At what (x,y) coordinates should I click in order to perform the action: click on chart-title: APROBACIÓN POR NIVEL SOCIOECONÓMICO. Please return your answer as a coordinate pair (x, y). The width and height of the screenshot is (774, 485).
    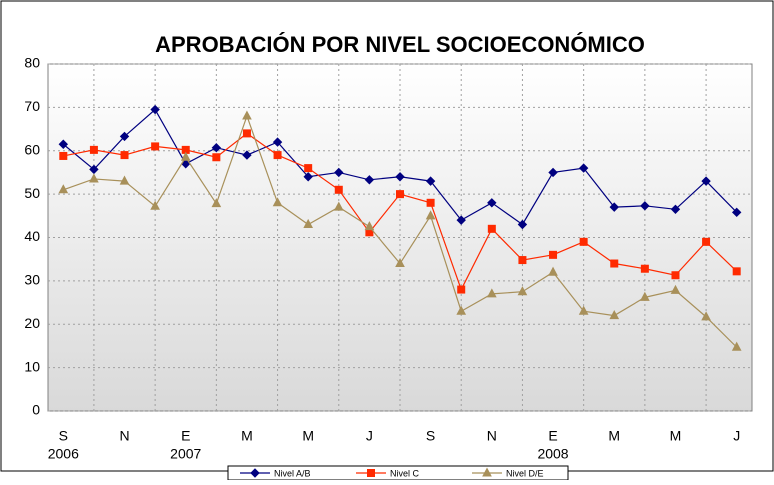
    Looking at the image, I should click on (400, 44).